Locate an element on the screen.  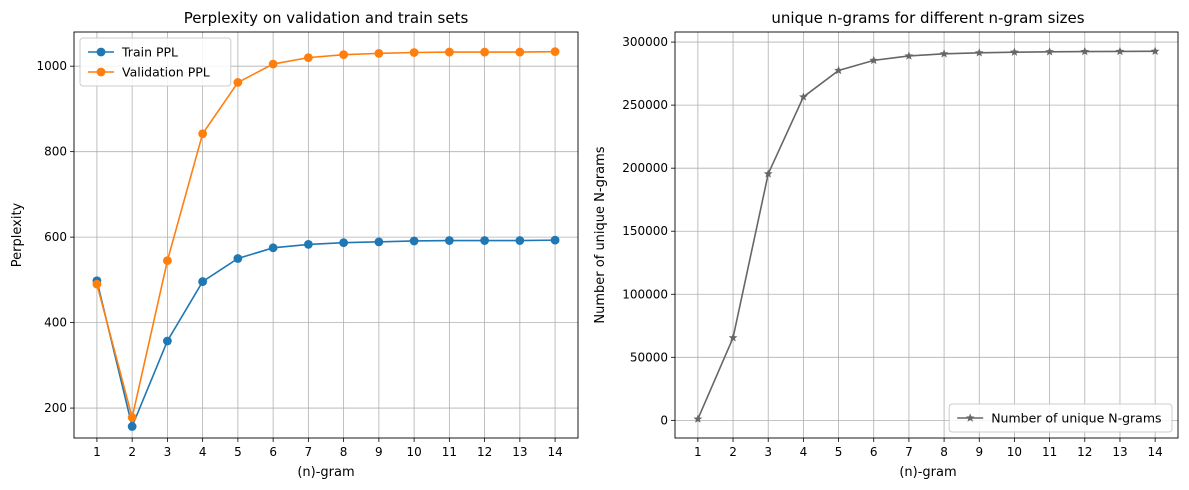
unique-ngrams-x-tick-label: 6 is located at coordinates (874, 452).